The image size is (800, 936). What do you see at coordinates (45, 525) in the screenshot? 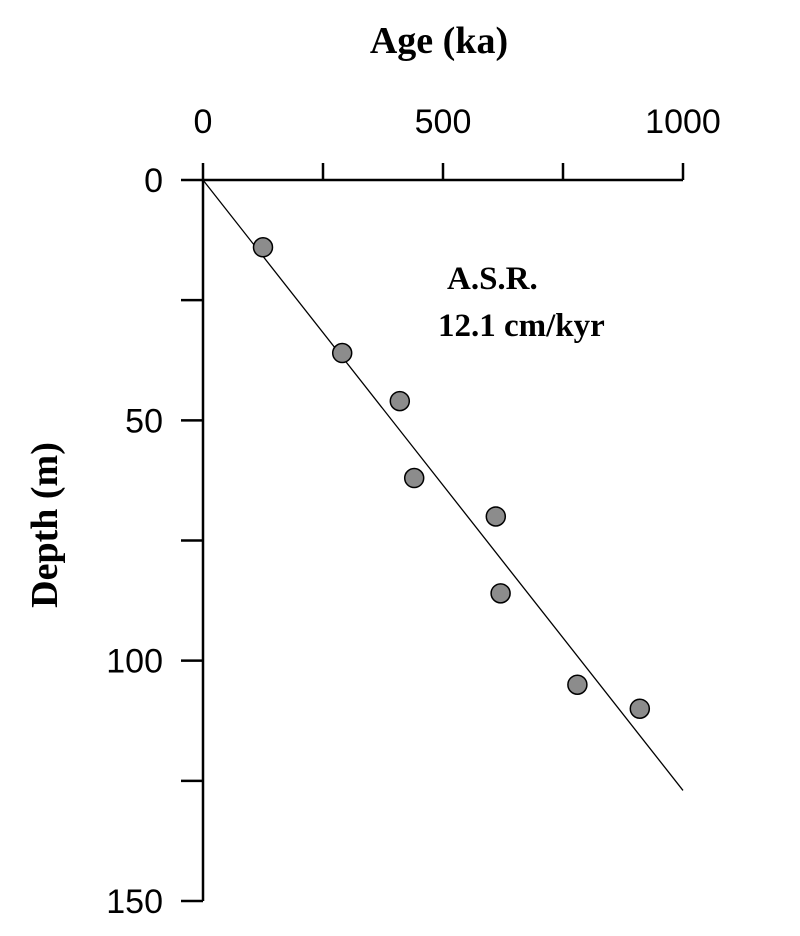
I see `y-axis-title: Depth (m)` at bounding box center [45, 525].